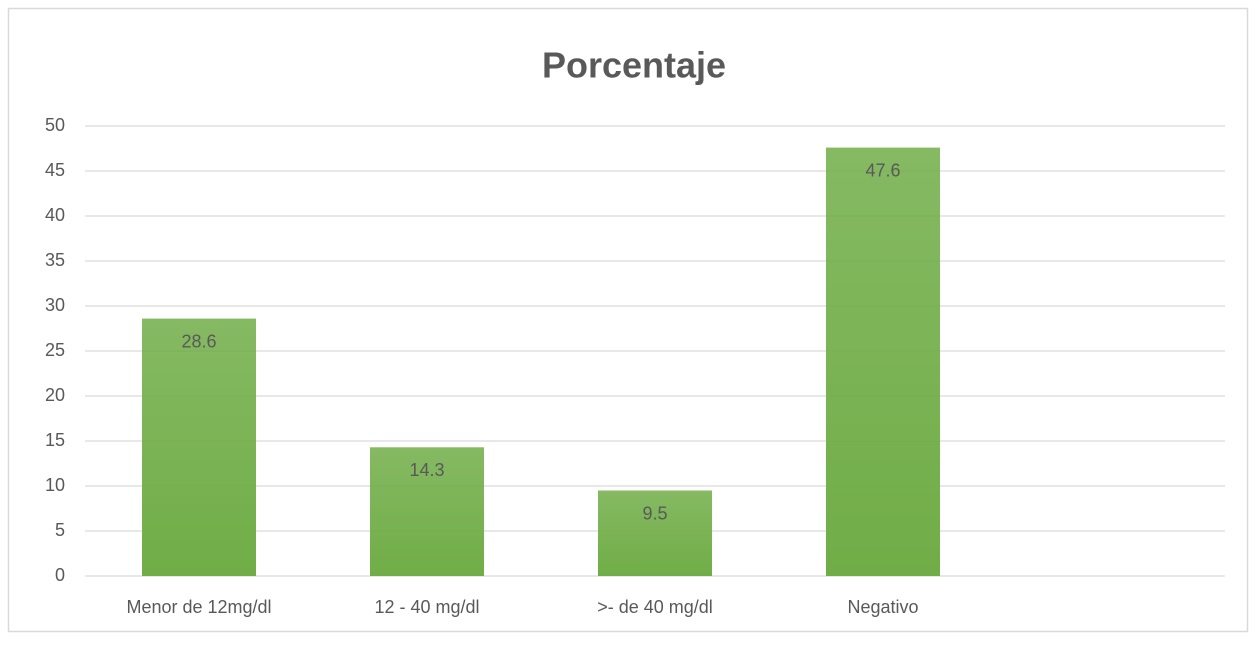 The image size is (1256, 645). What do you see at coordinates (654, 513) in the screenshot?
I see `data-label: 9.5` at bounding box center [654, 513].